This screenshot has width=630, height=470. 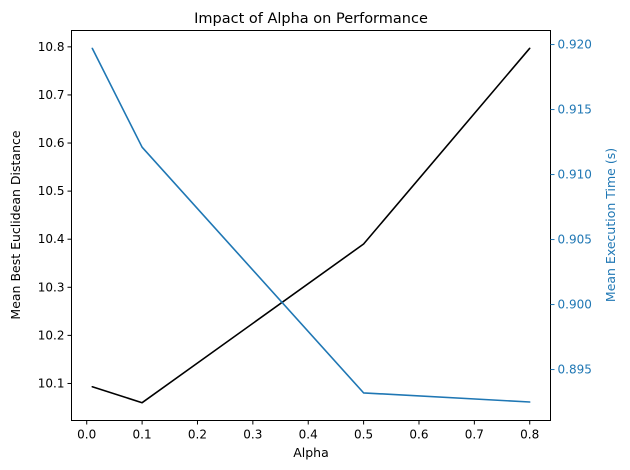 What do you see at coordinates (51, 191) in the screenshot?
I see `y-left-tick-label: 10.5` at bounding box center [51, 191].